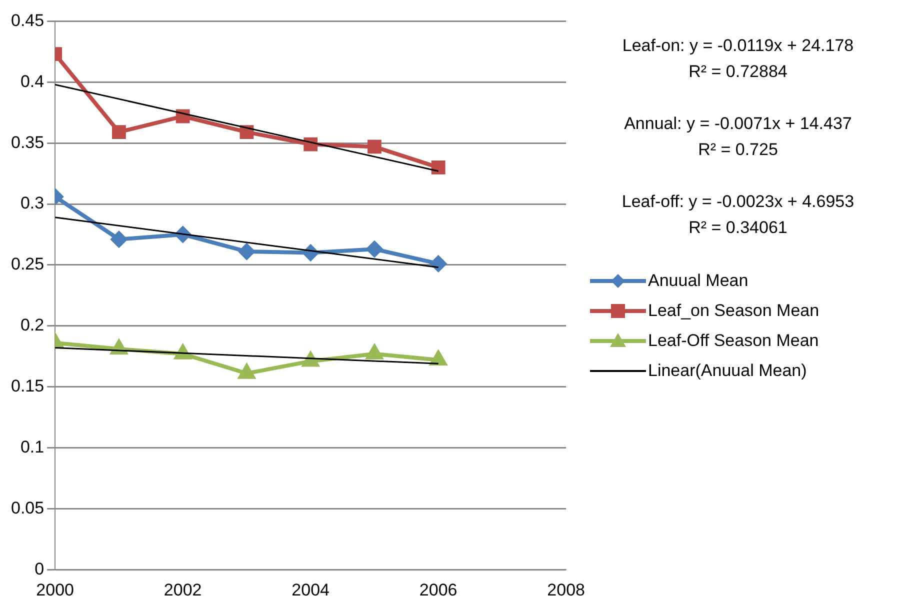 The height and width of the screenshot is (612, 902). What do you see at coordinates (27, 386) in the screenshot?
I see `y-tick-label: 0.15` at bounding box center [27, 386].